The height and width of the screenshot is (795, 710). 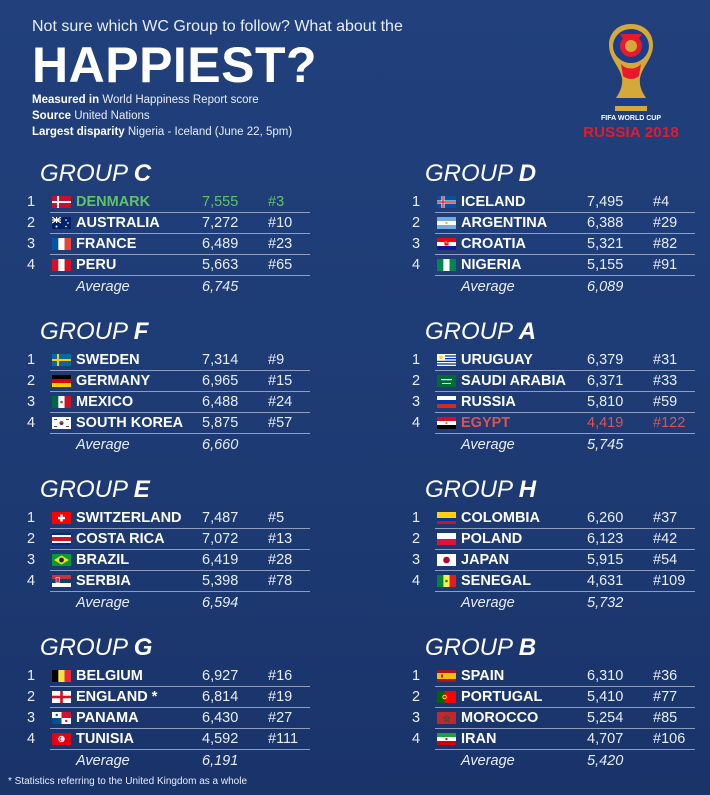 What do you see at coordinates (545, 360) in the screenshot?
I see `team-row: 1 URUGUAY 6,379 #31` at bounding box center [545, 360].